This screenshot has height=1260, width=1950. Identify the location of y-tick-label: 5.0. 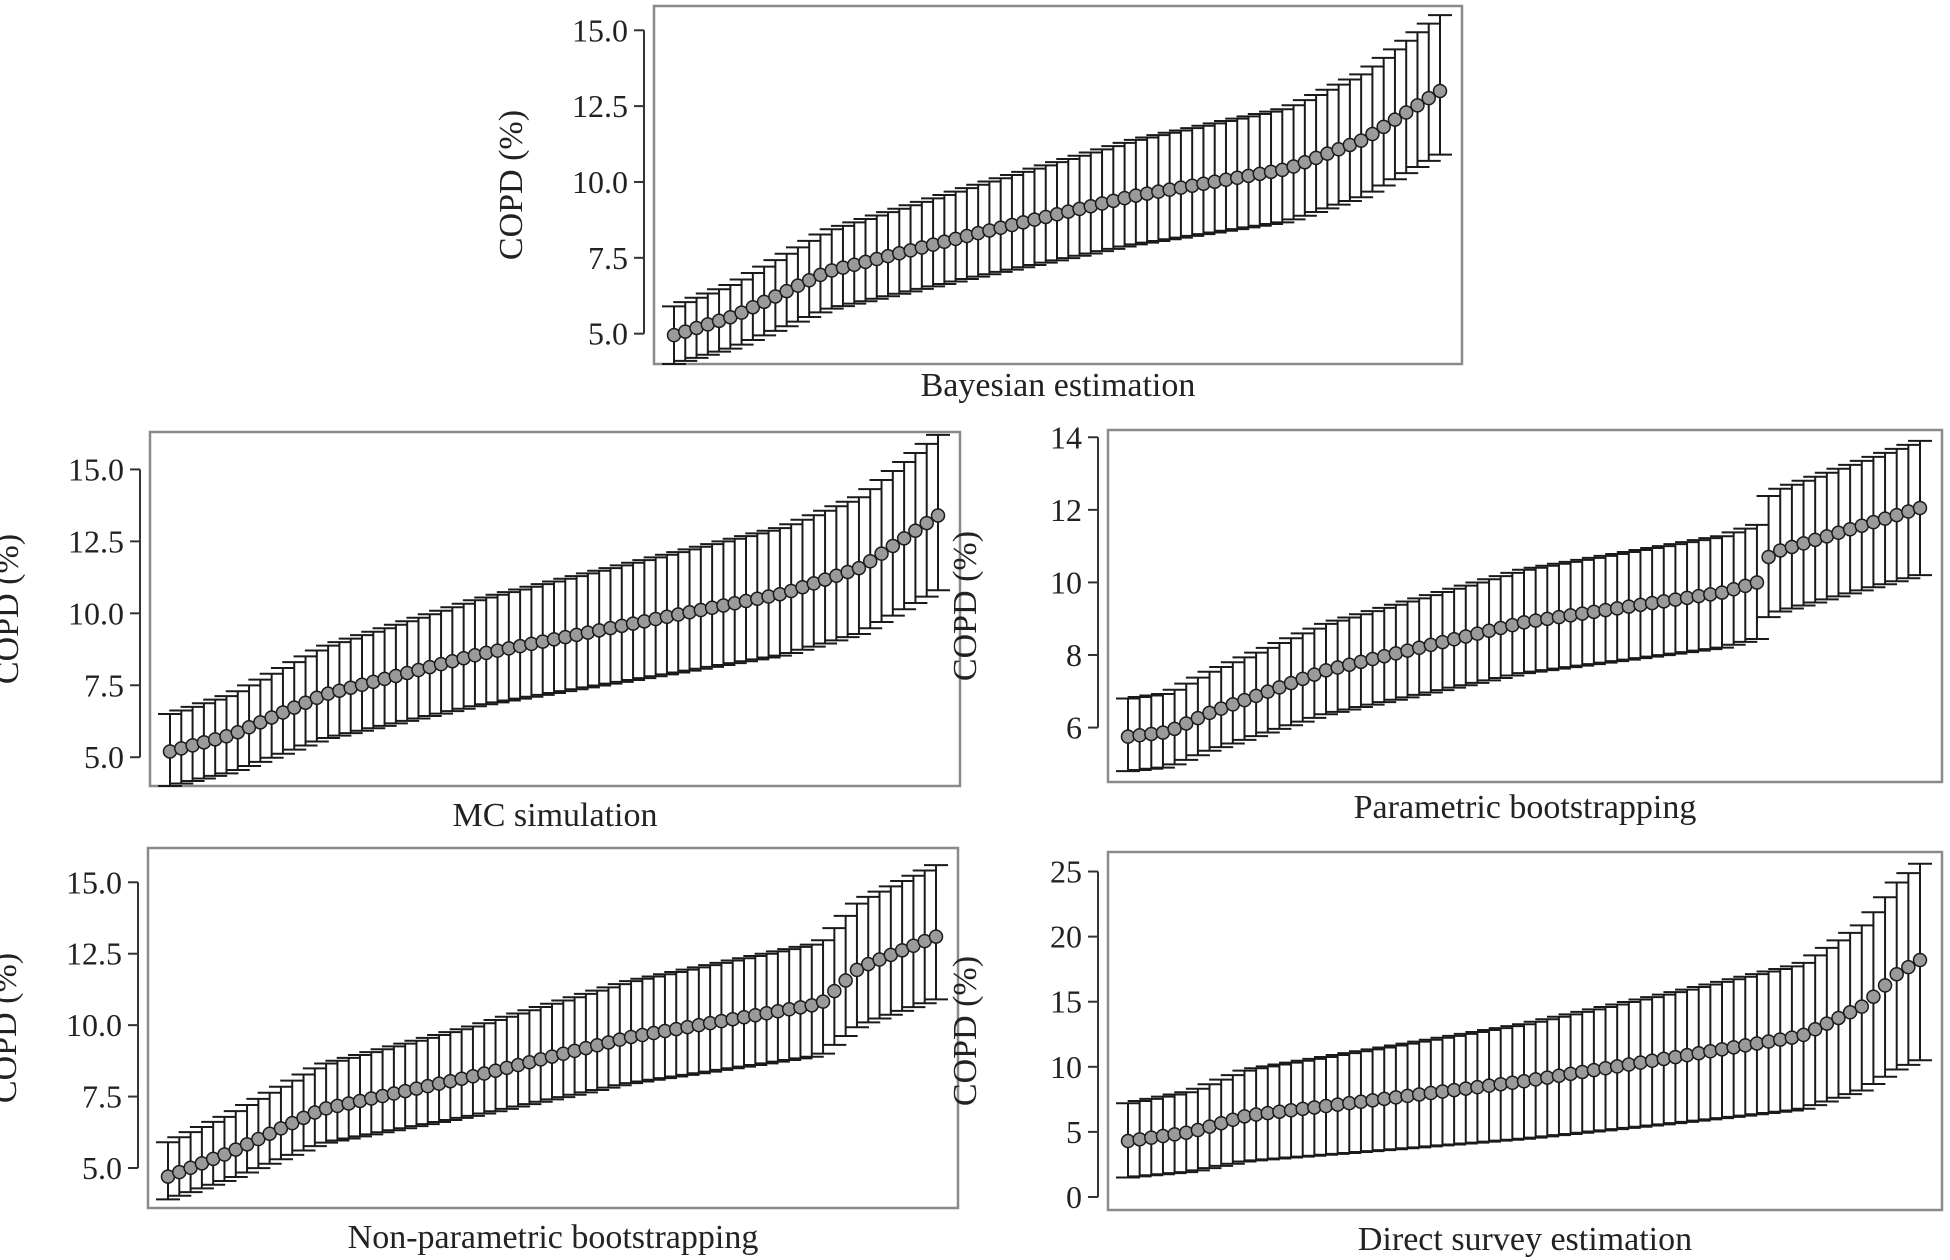
(104, 757).